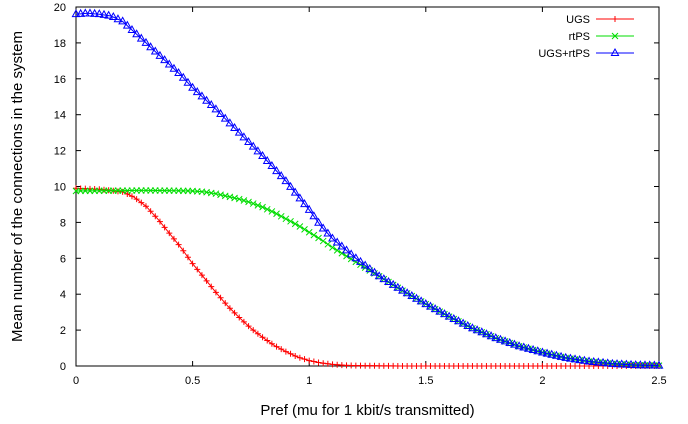  What do you see at coordinates (60, 80) in the screenshot?
I see `y-tick-label: 16` at bounding box center [60, 80].